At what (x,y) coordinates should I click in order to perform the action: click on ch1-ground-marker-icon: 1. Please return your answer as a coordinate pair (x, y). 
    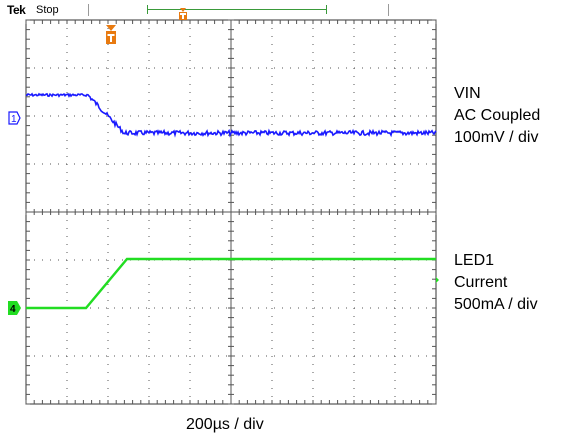
    Looking at the image, I should click on (14, 118).